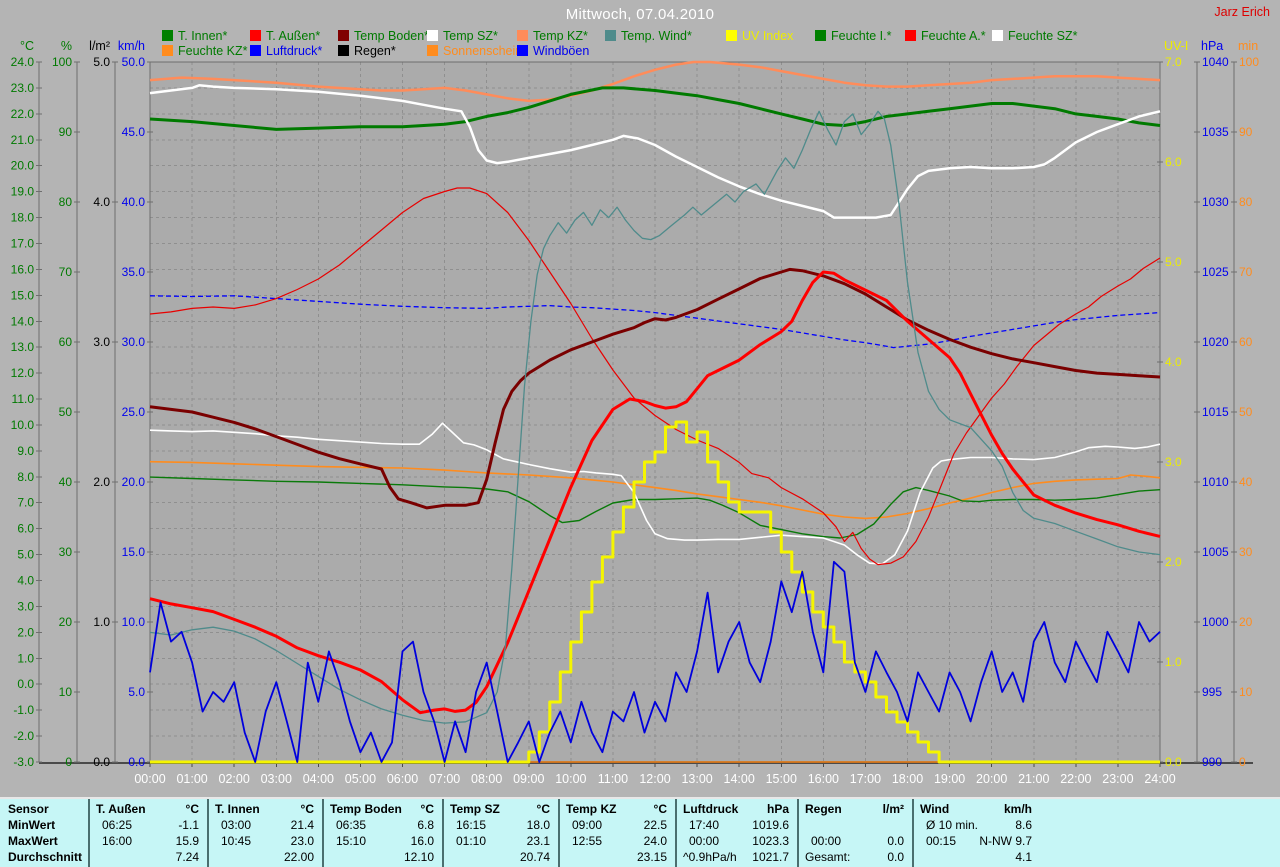  What do you see at coordinates (27, 46) in the screenshot?
I see `svg-text: °C` at bounding box center [27, 46].